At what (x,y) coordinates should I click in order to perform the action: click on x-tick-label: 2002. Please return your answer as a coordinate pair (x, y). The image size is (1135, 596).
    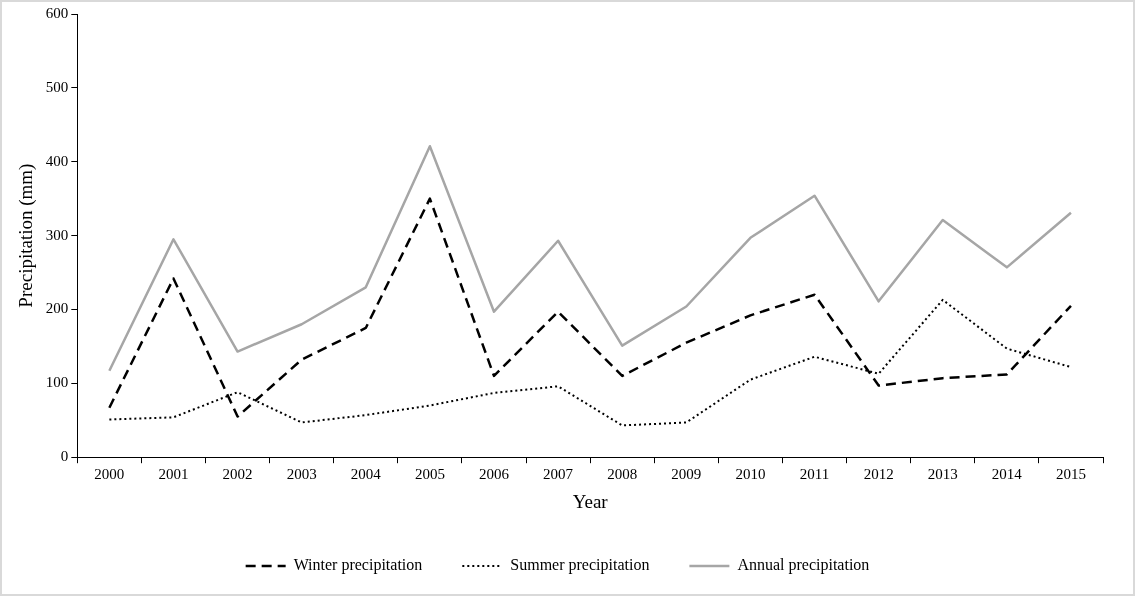
    Looking at the image, I should click on (237, 474).